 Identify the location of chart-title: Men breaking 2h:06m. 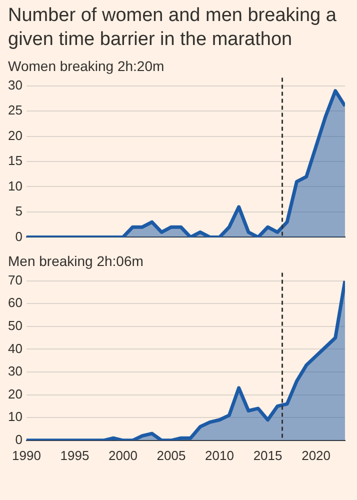
(76, 261).